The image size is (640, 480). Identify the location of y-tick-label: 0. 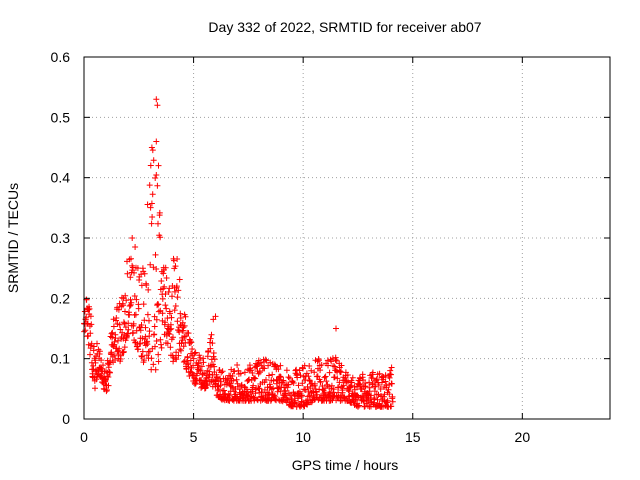
(66, 419).